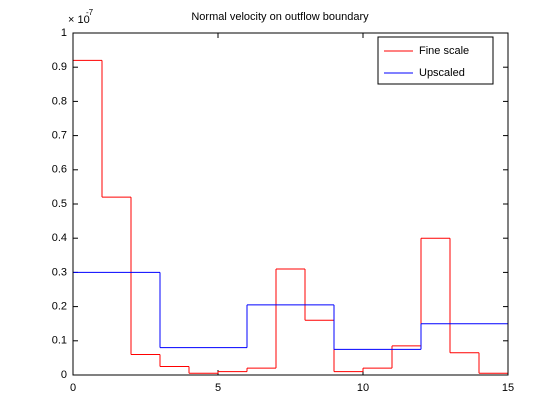  I want to click on y-multiplier: × 10, so click(79, 20).